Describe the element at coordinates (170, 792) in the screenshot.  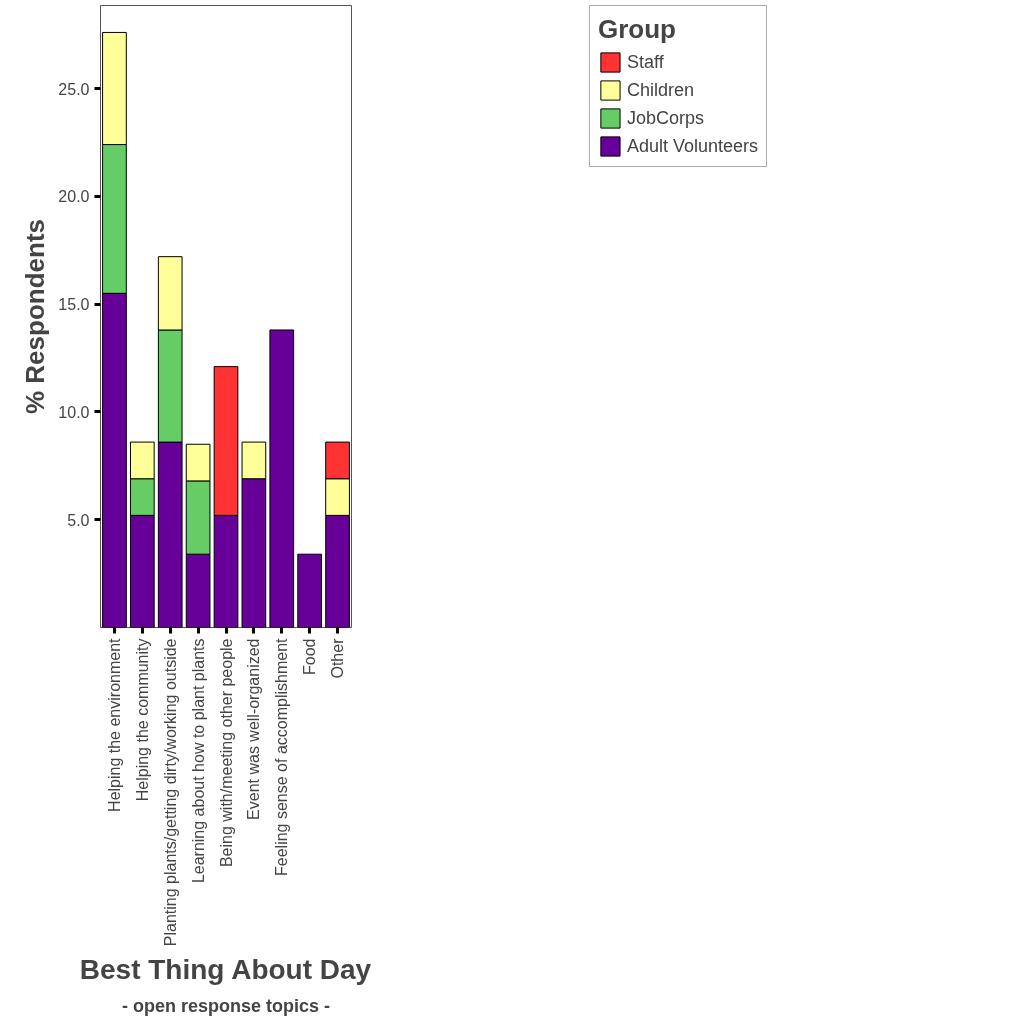
I see `x-tick-label: Planting plants/getting dirty/working outside` at that location.